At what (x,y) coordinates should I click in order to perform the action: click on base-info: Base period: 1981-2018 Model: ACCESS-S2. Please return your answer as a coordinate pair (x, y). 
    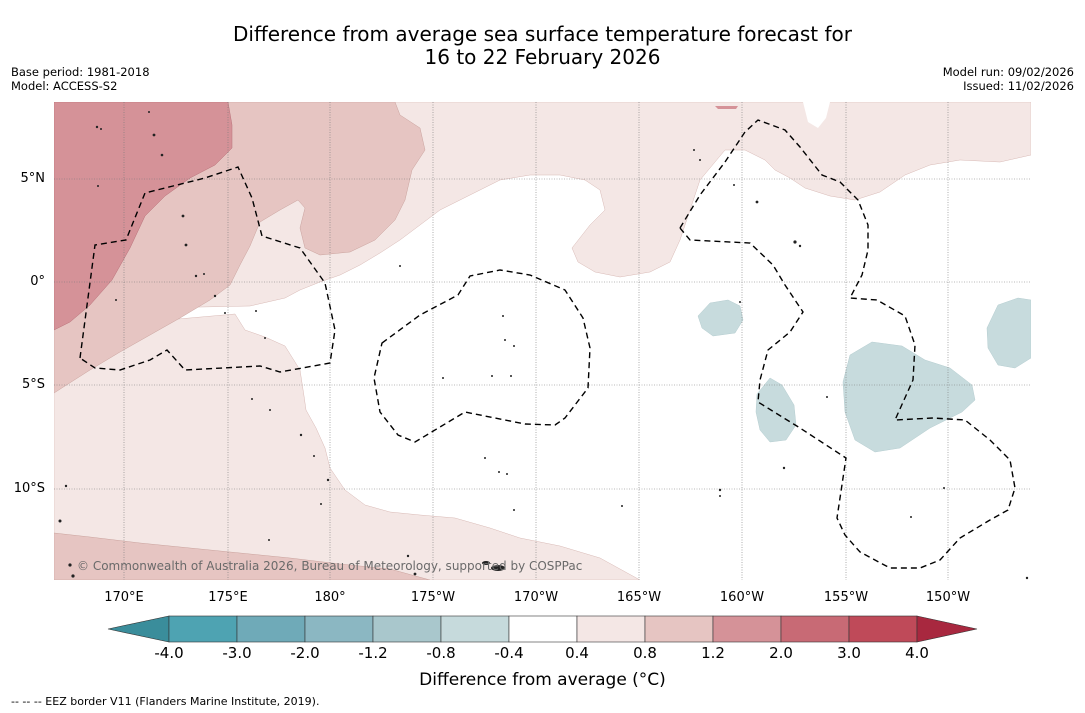
    Looking at the image, I should click on (80, 79).